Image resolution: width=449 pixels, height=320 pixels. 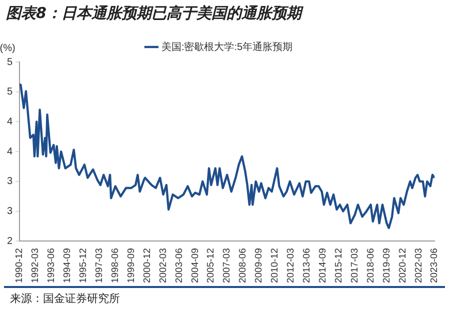 I want to click on x-tick-label: 2004-09, so click(x=195, y=266).